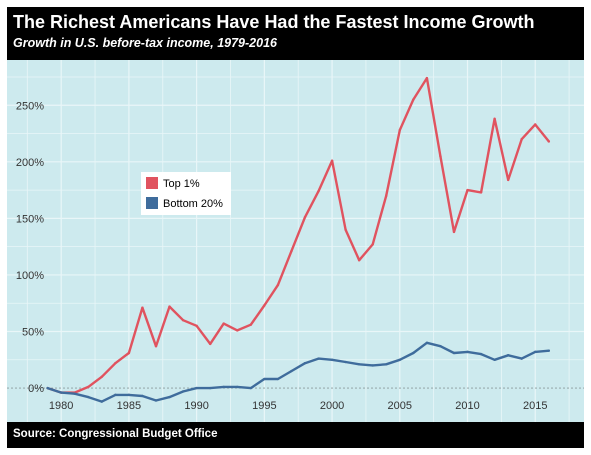  Describe the element at coordinates (193, 204) in the screenshot. I see `legend-label: Bottom 20%` at that location.